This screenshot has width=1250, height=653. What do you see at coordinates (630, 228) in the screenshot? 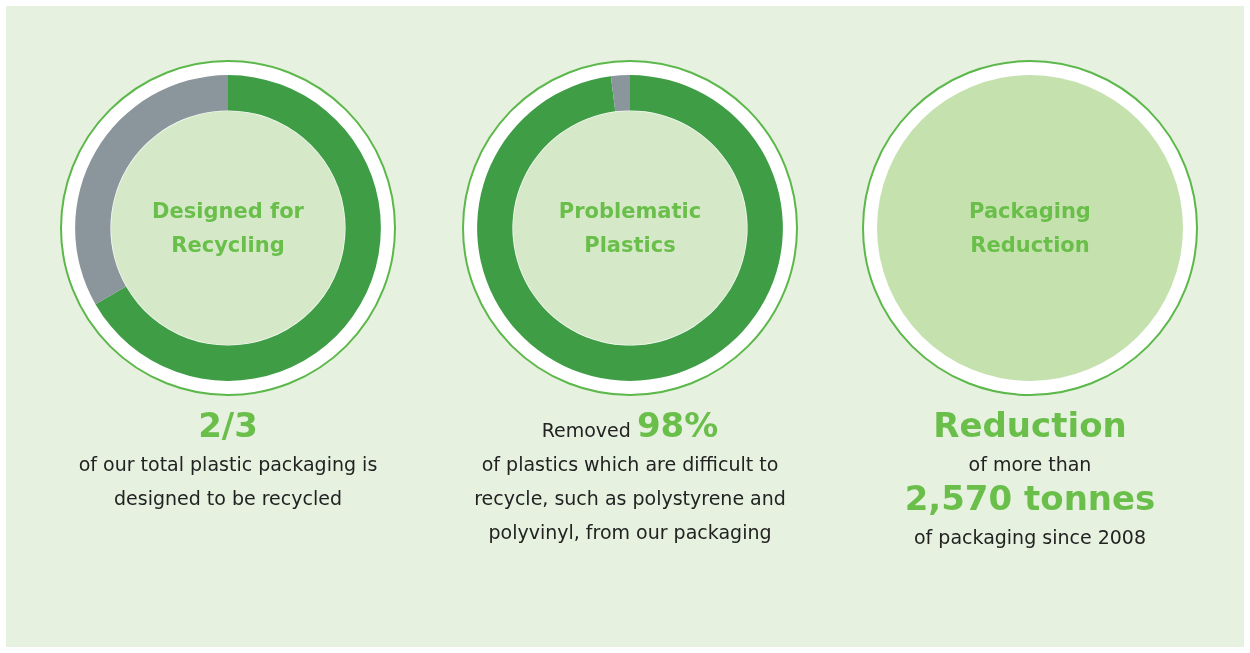
I see `text: Problematic Plastics` at bounding box center [630, 228].